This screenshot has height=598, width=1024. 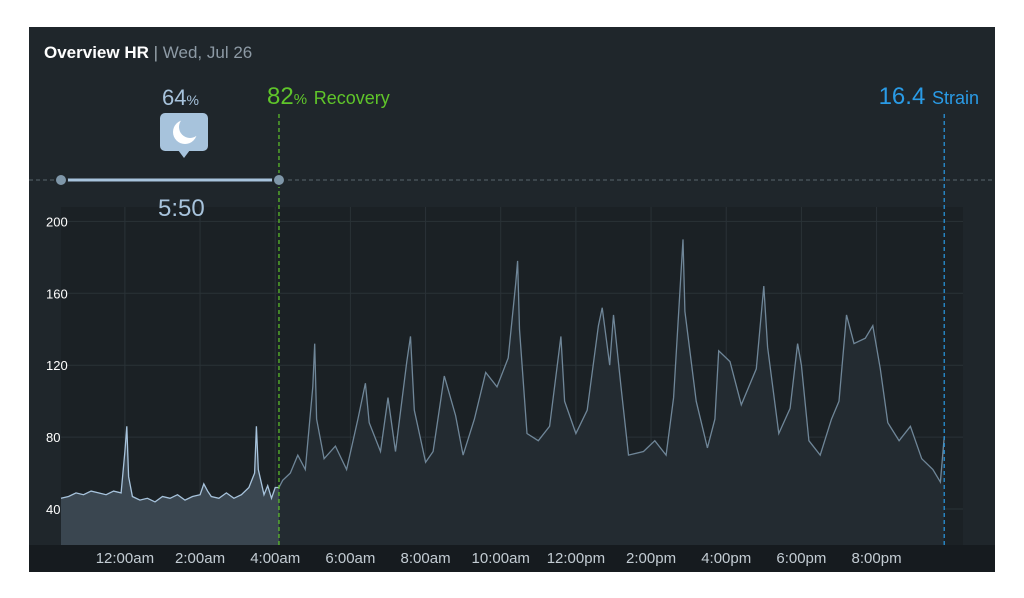 What do you see at coordinates (174, 97) in the screenshot?
I see `sleep-percent-value: 64` at bounding box center [174, 97].